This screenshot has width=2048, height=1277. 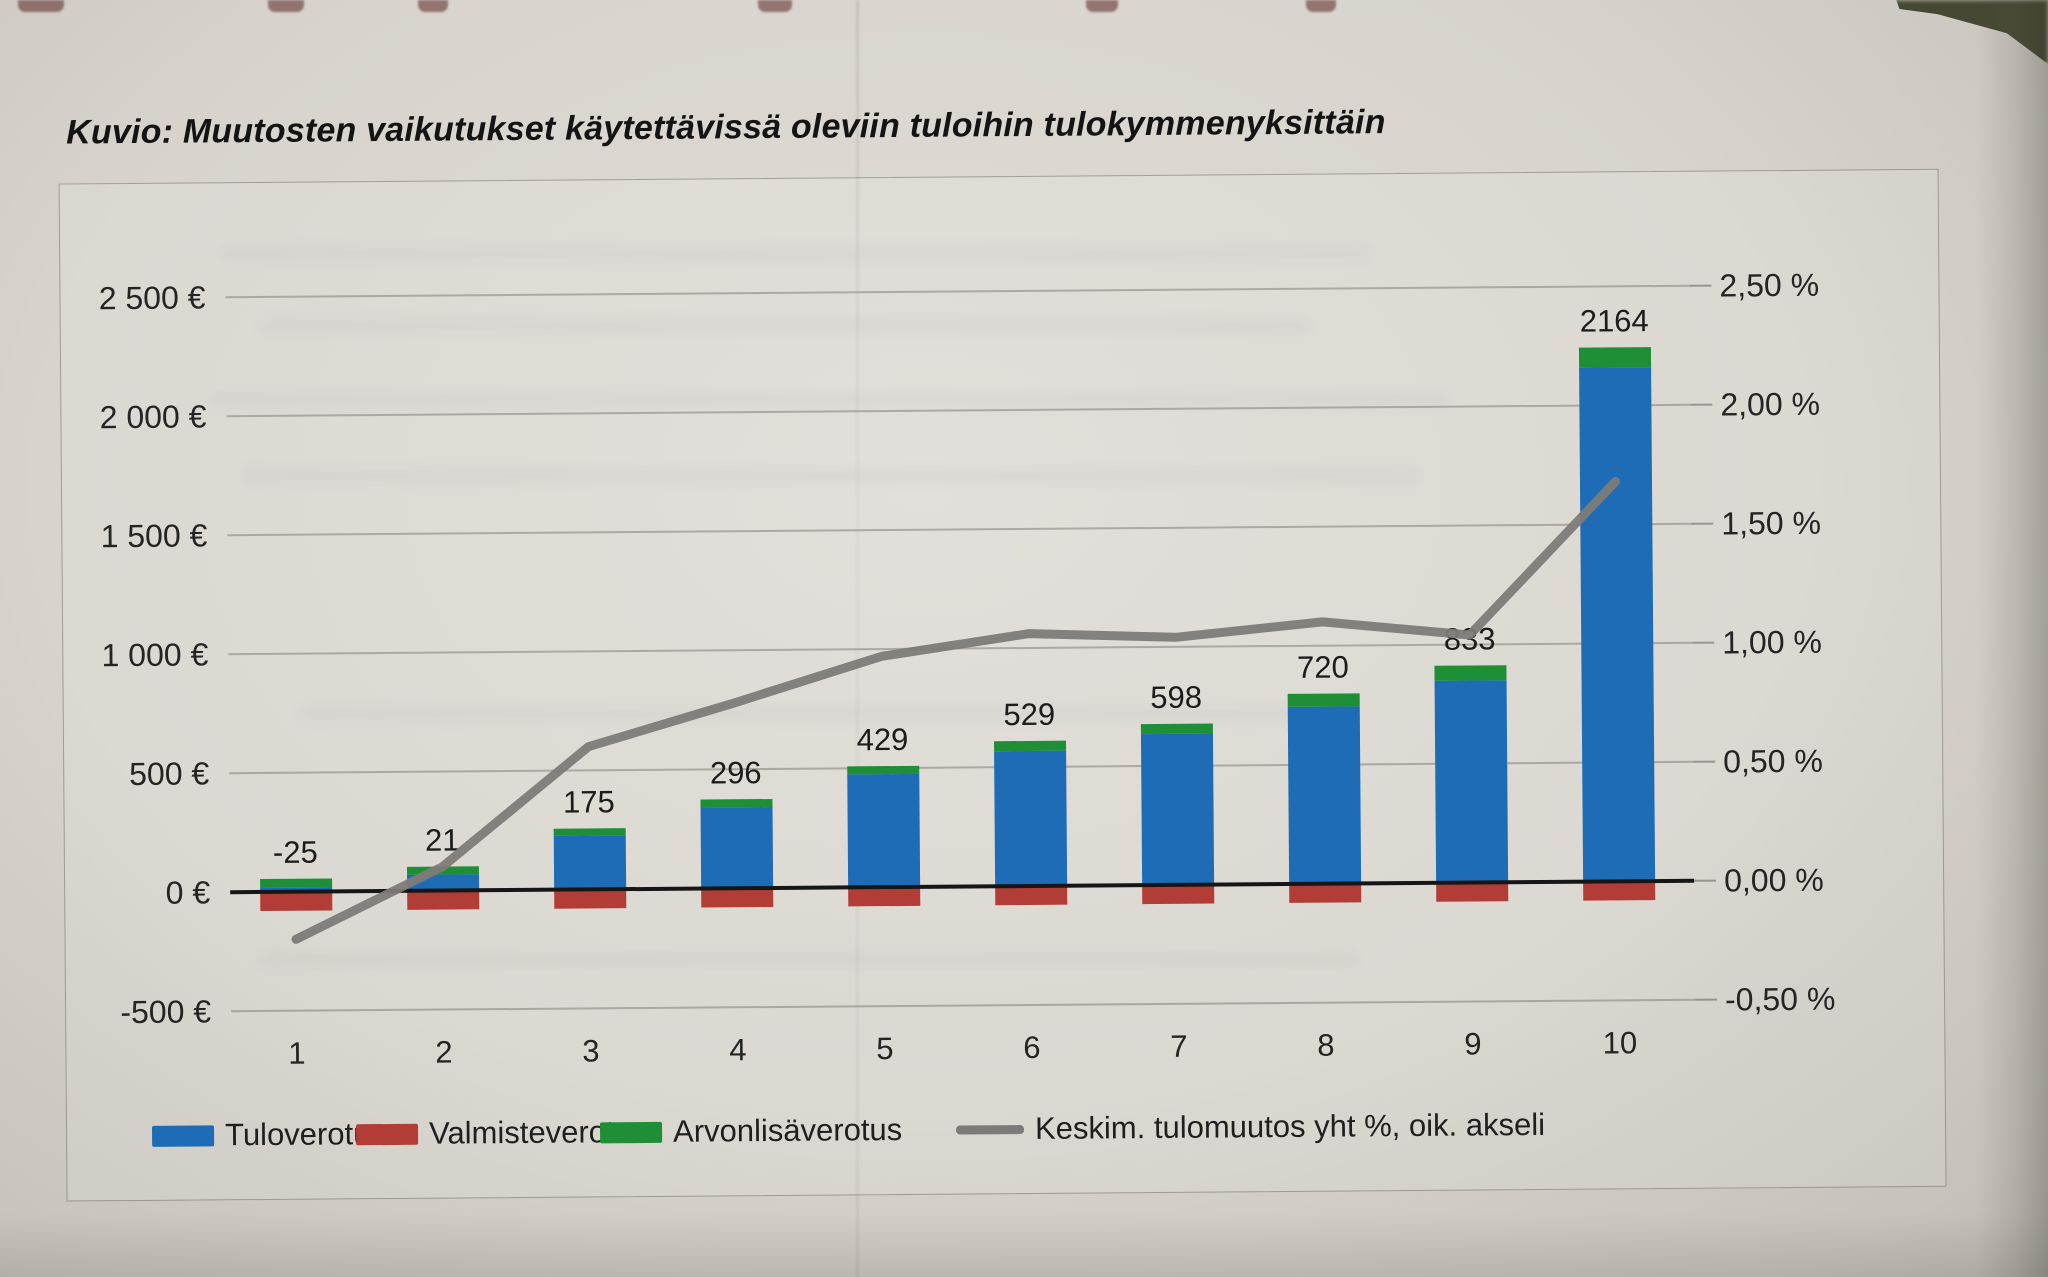 I want to click on bar-value-label: 2164, so click(x=1614, y=321).